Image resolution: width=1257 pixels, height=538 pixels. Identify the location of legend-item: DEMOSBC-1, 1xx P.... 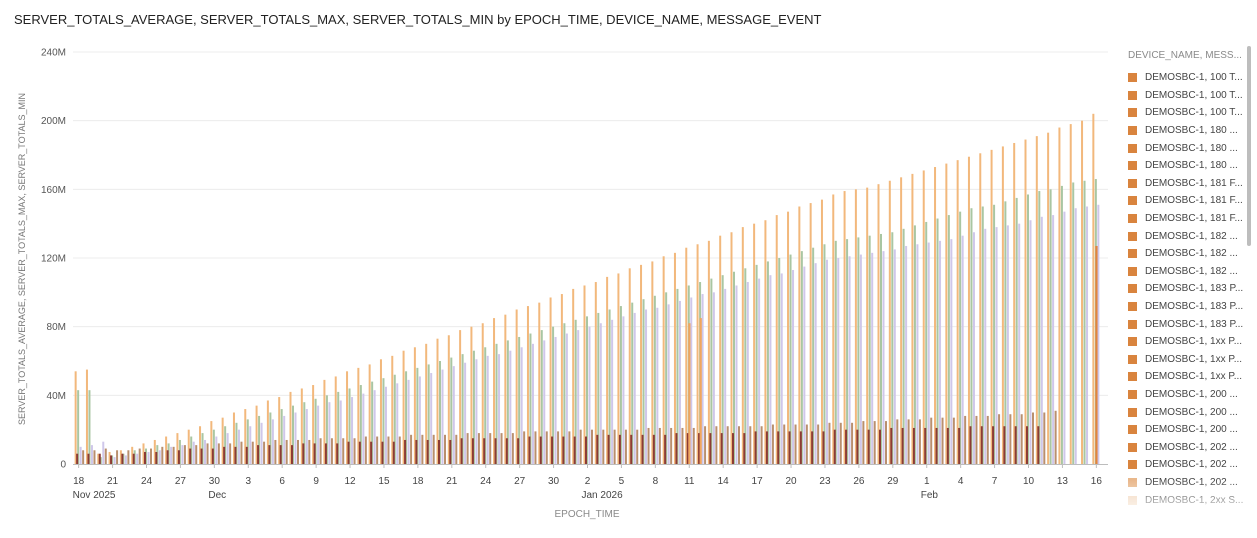
(1185, 360).